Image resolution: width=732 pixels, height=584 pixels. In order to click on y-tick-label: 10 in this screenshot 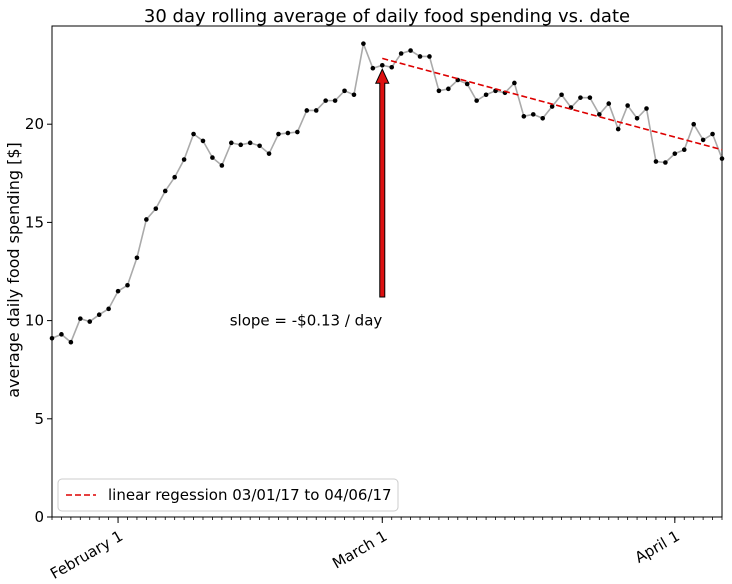, I will do `click(34, 321)`.